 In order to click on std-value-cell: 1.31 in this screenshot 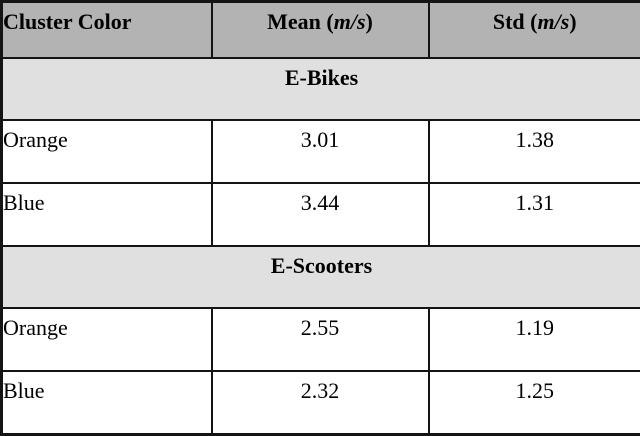, I will do `click(533, 214)`.